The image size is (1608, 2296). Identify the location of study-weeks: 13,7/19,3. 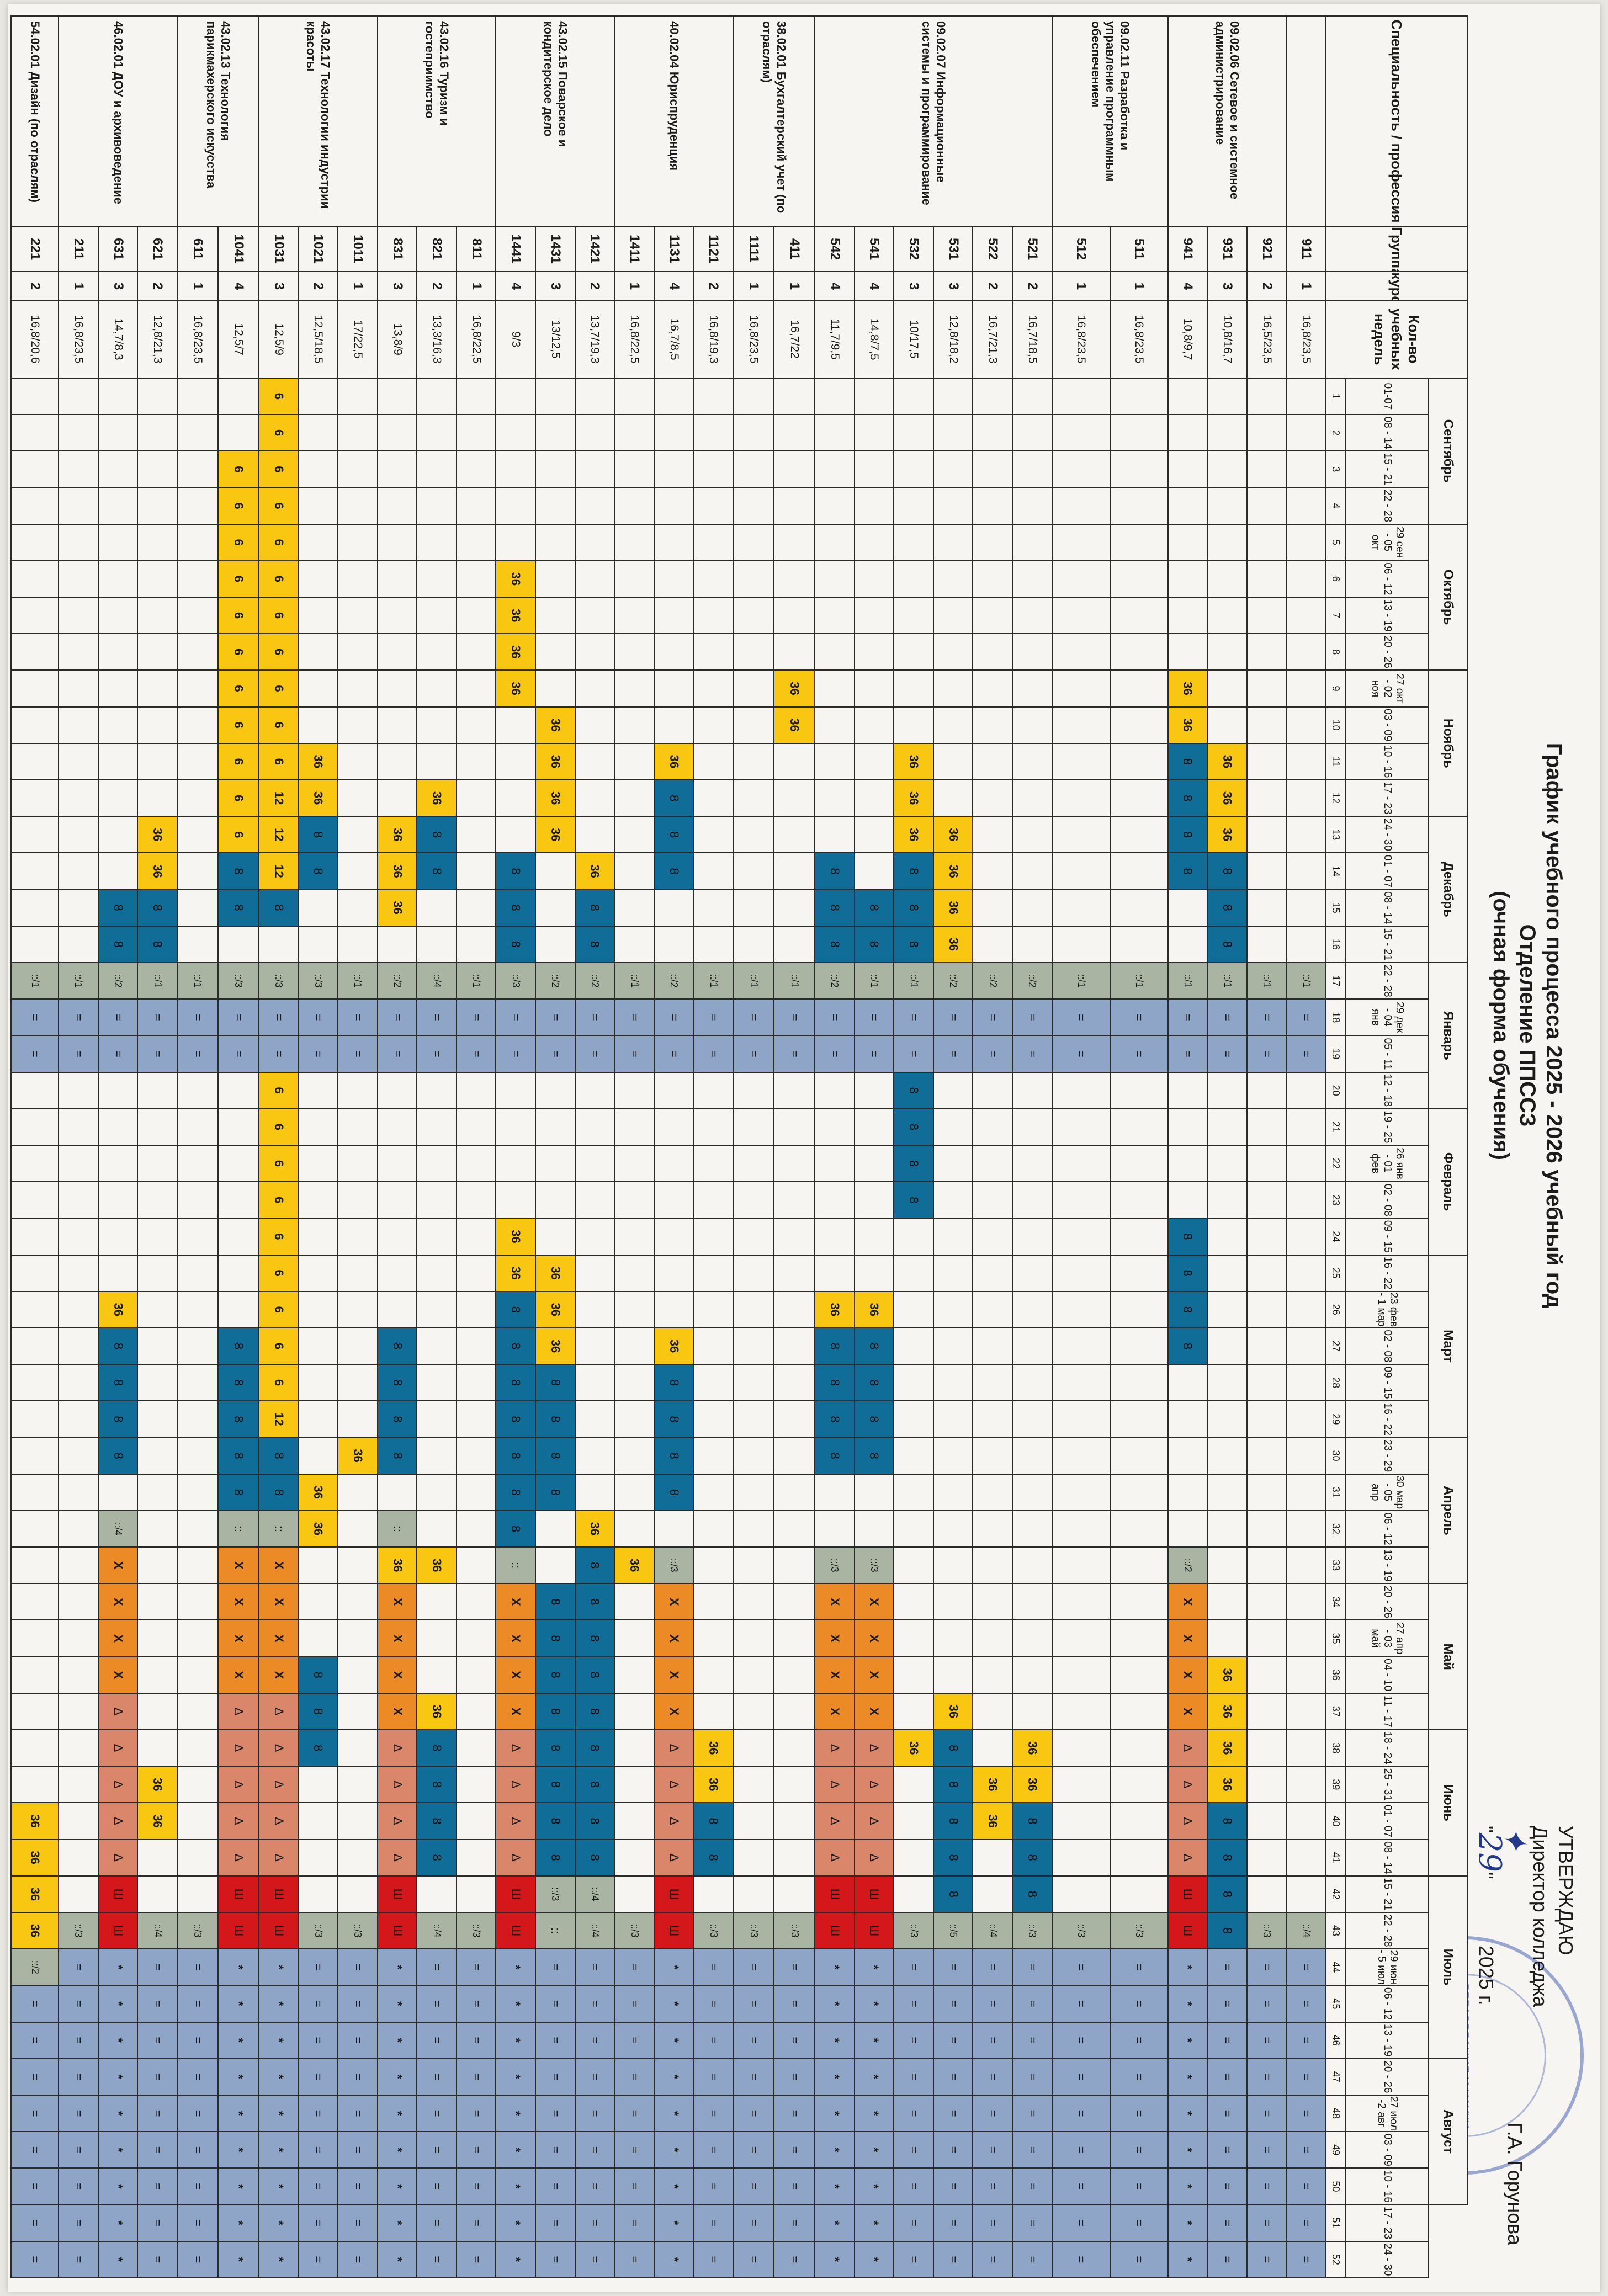
(595, 339).